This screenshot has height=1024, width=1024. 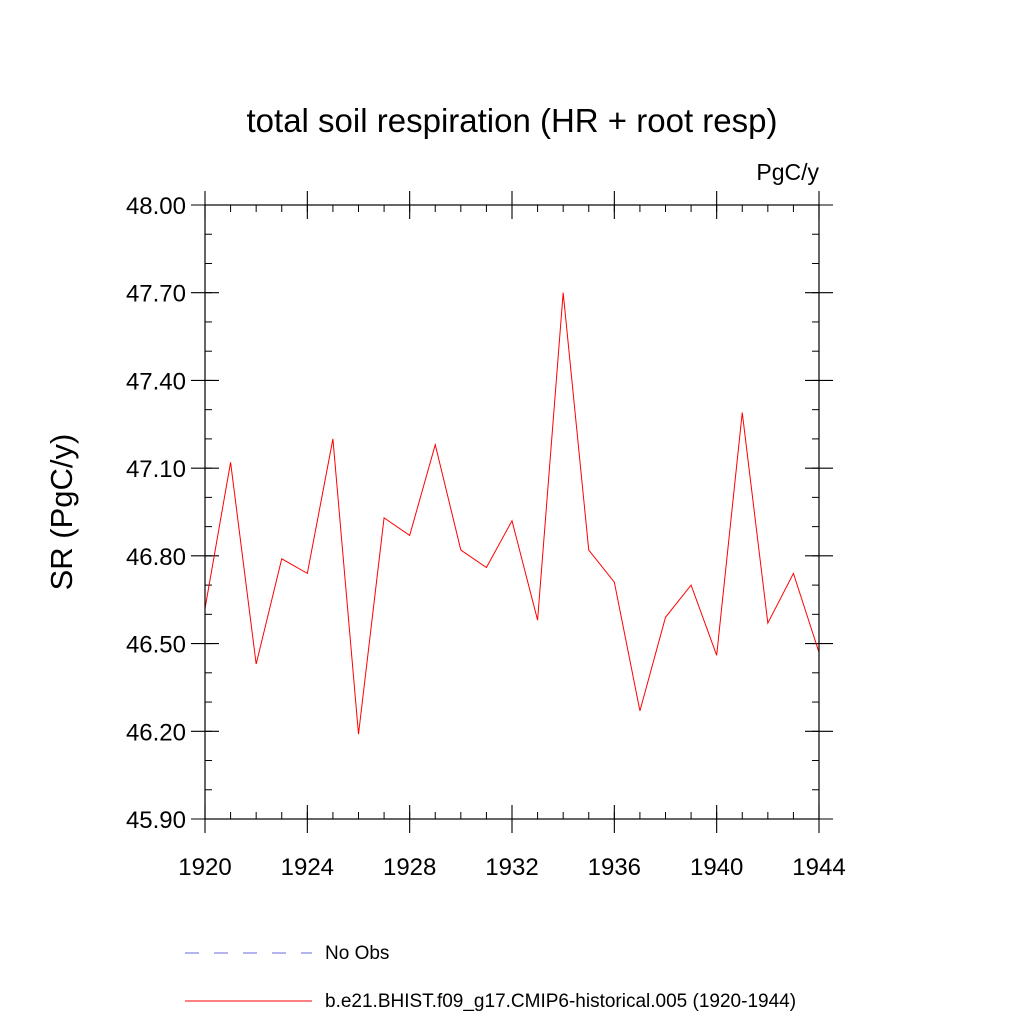 What do you see at coordinates (156, 294) in the screenshot?
I see `y-tick-label: 47.70` at bounding box center [156, 294].